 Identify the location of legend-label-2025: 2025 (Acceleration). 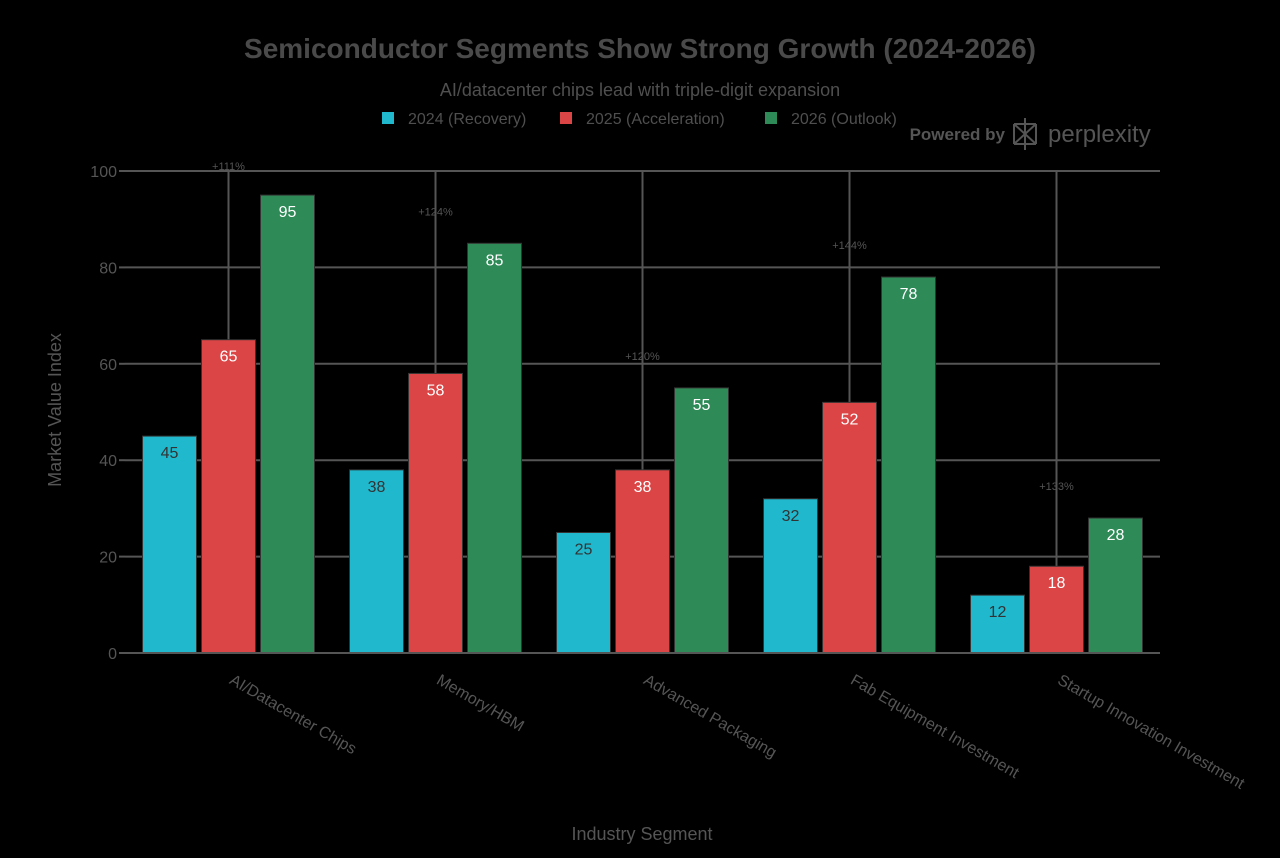
(655, 119).